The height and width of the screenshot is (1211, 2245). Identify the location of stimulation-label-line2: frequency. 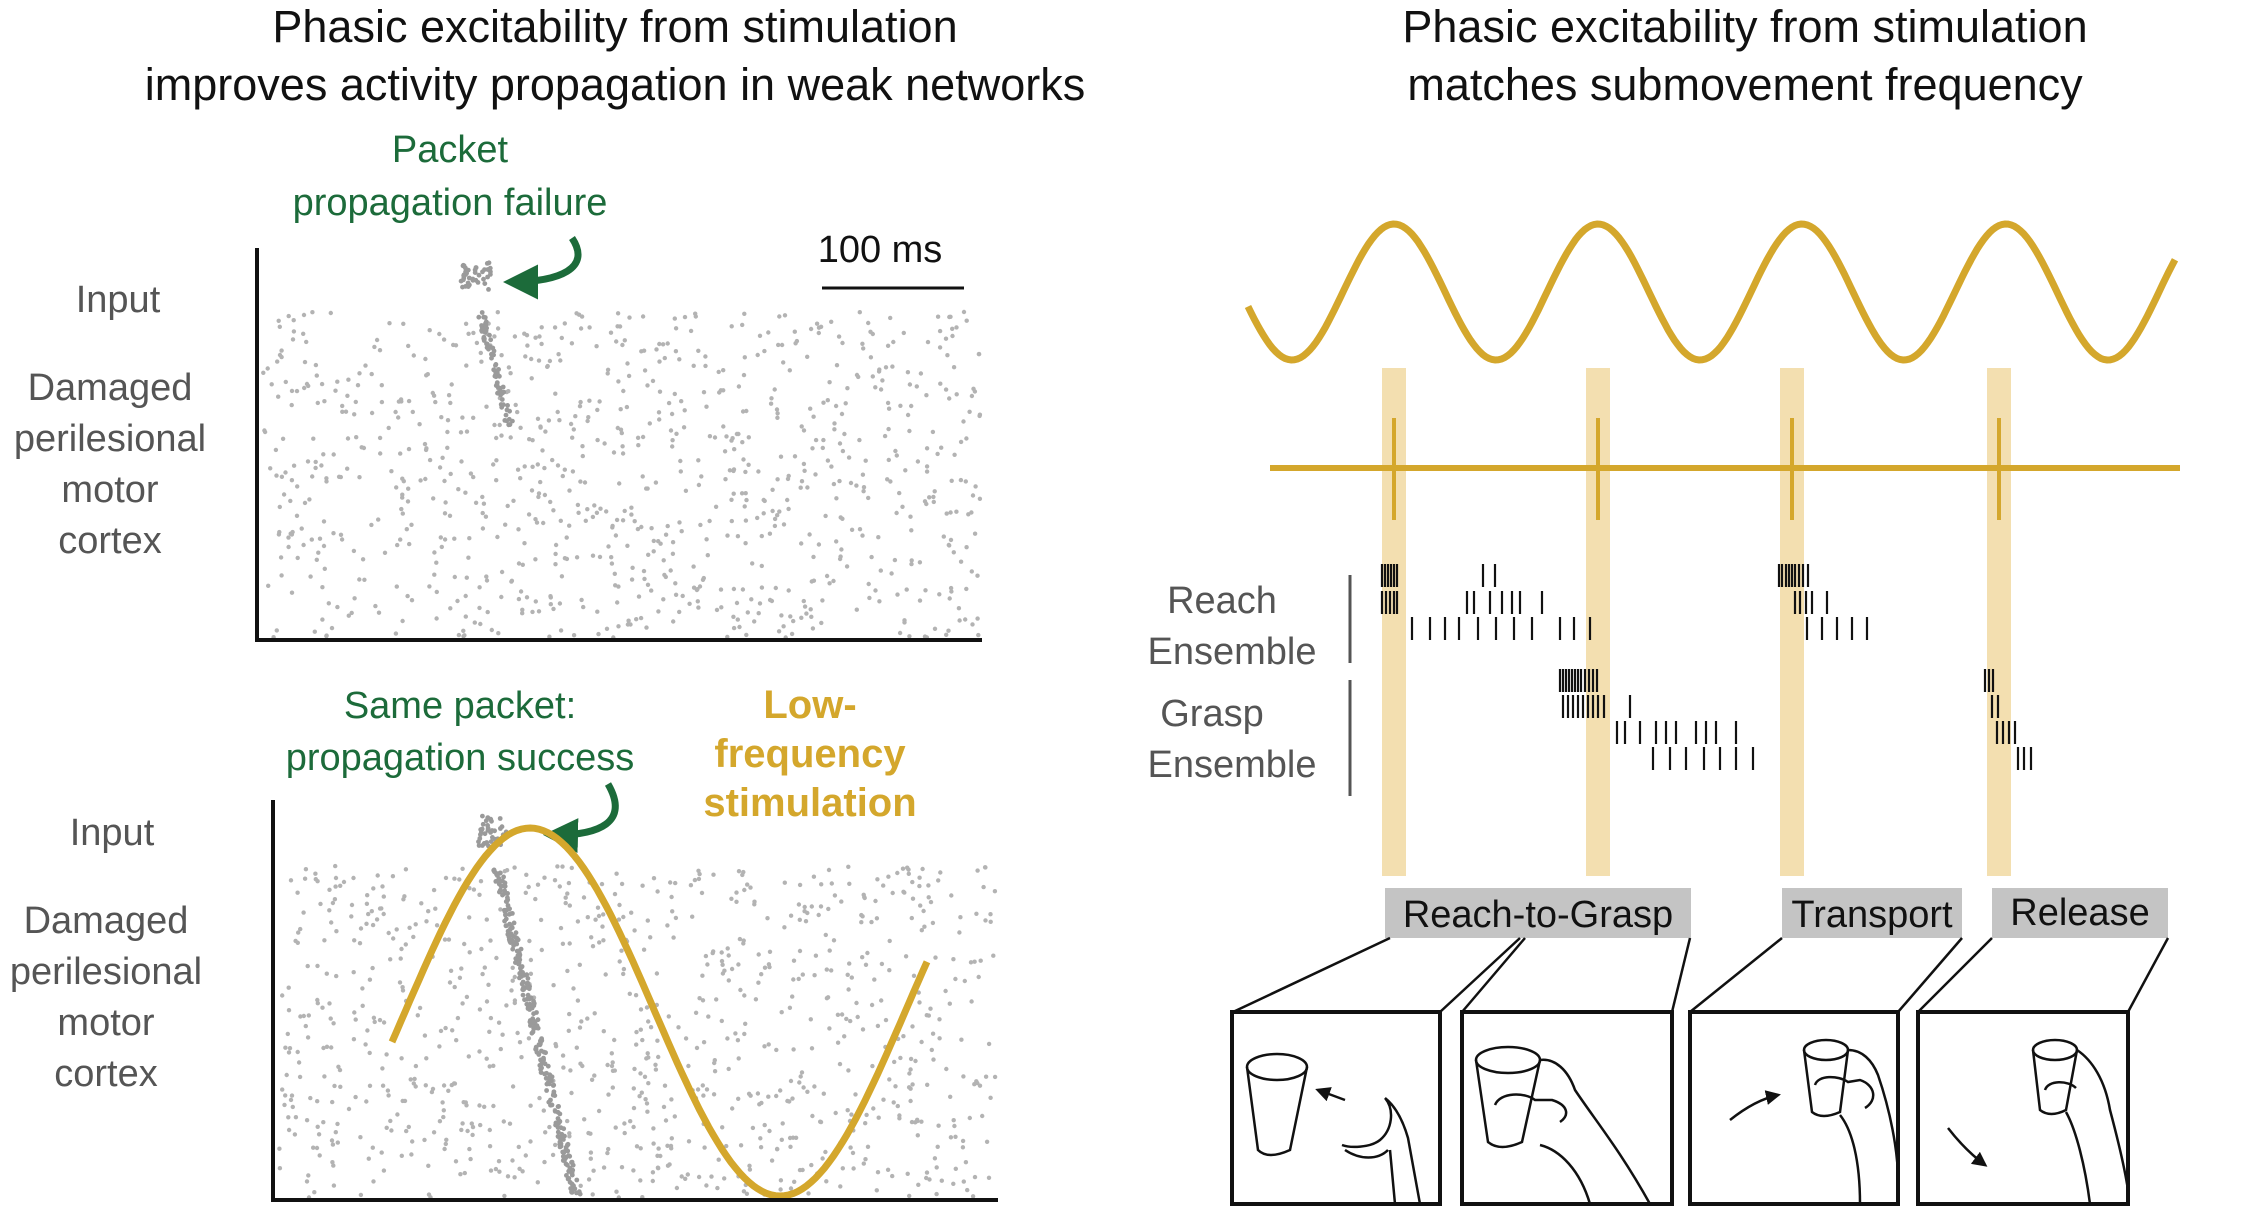
(810, 754).